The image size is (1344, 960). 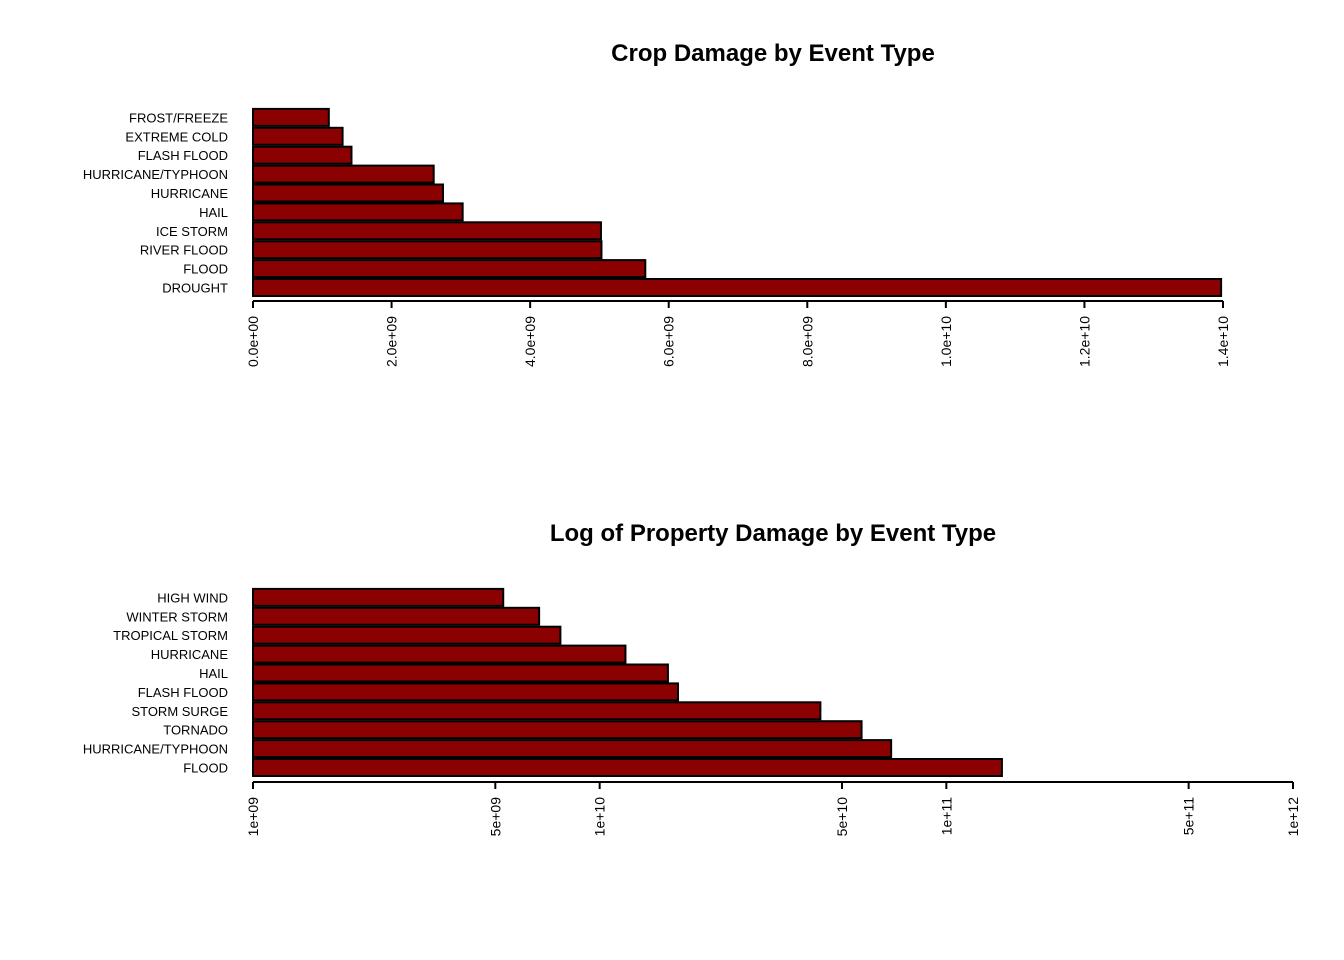 I want to click on chart-title: Log of Property Damage by Event Type, so click(x=773, y=533).